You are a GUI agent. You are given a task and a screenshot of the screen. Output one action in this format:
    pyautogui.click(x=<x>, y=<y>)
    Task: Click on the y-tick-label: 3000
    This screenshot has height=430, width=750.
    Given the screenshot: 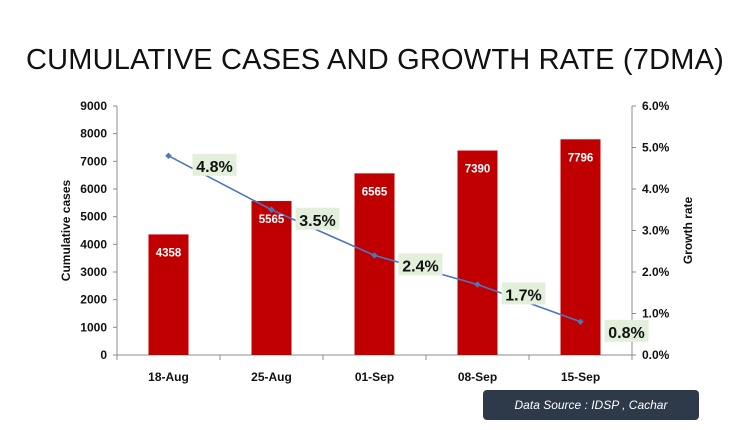 What is the action you would take?
    pyautogui.click(x=93, y=272)
    